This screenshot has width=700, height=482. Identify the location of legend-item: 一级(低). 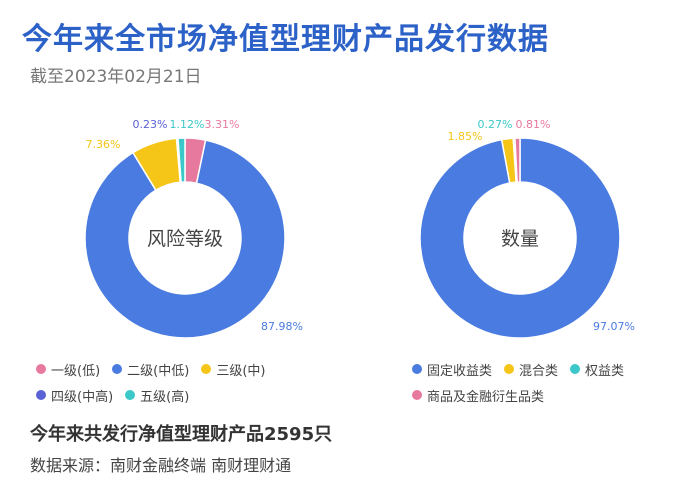
(68, 369).